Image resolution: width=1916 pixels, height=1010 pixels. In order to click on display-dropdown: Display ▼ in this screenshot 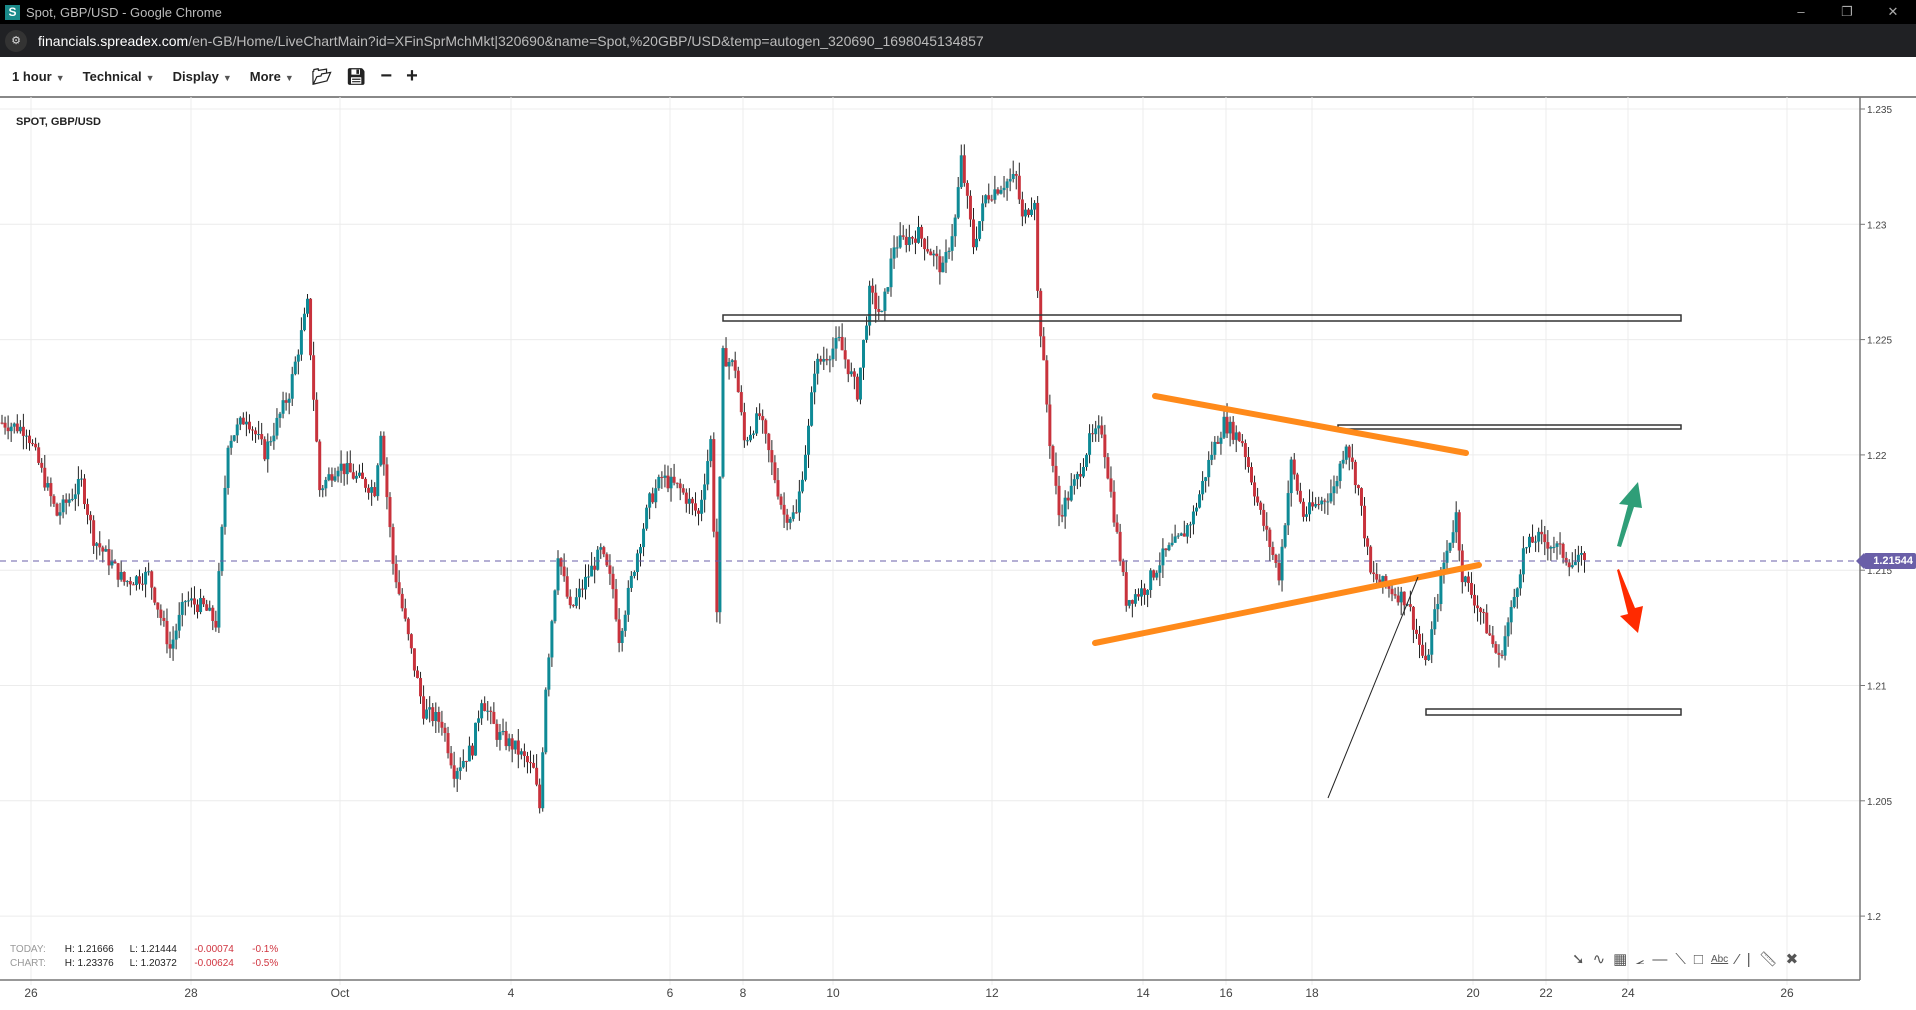, I will do `click(202, 76)`.